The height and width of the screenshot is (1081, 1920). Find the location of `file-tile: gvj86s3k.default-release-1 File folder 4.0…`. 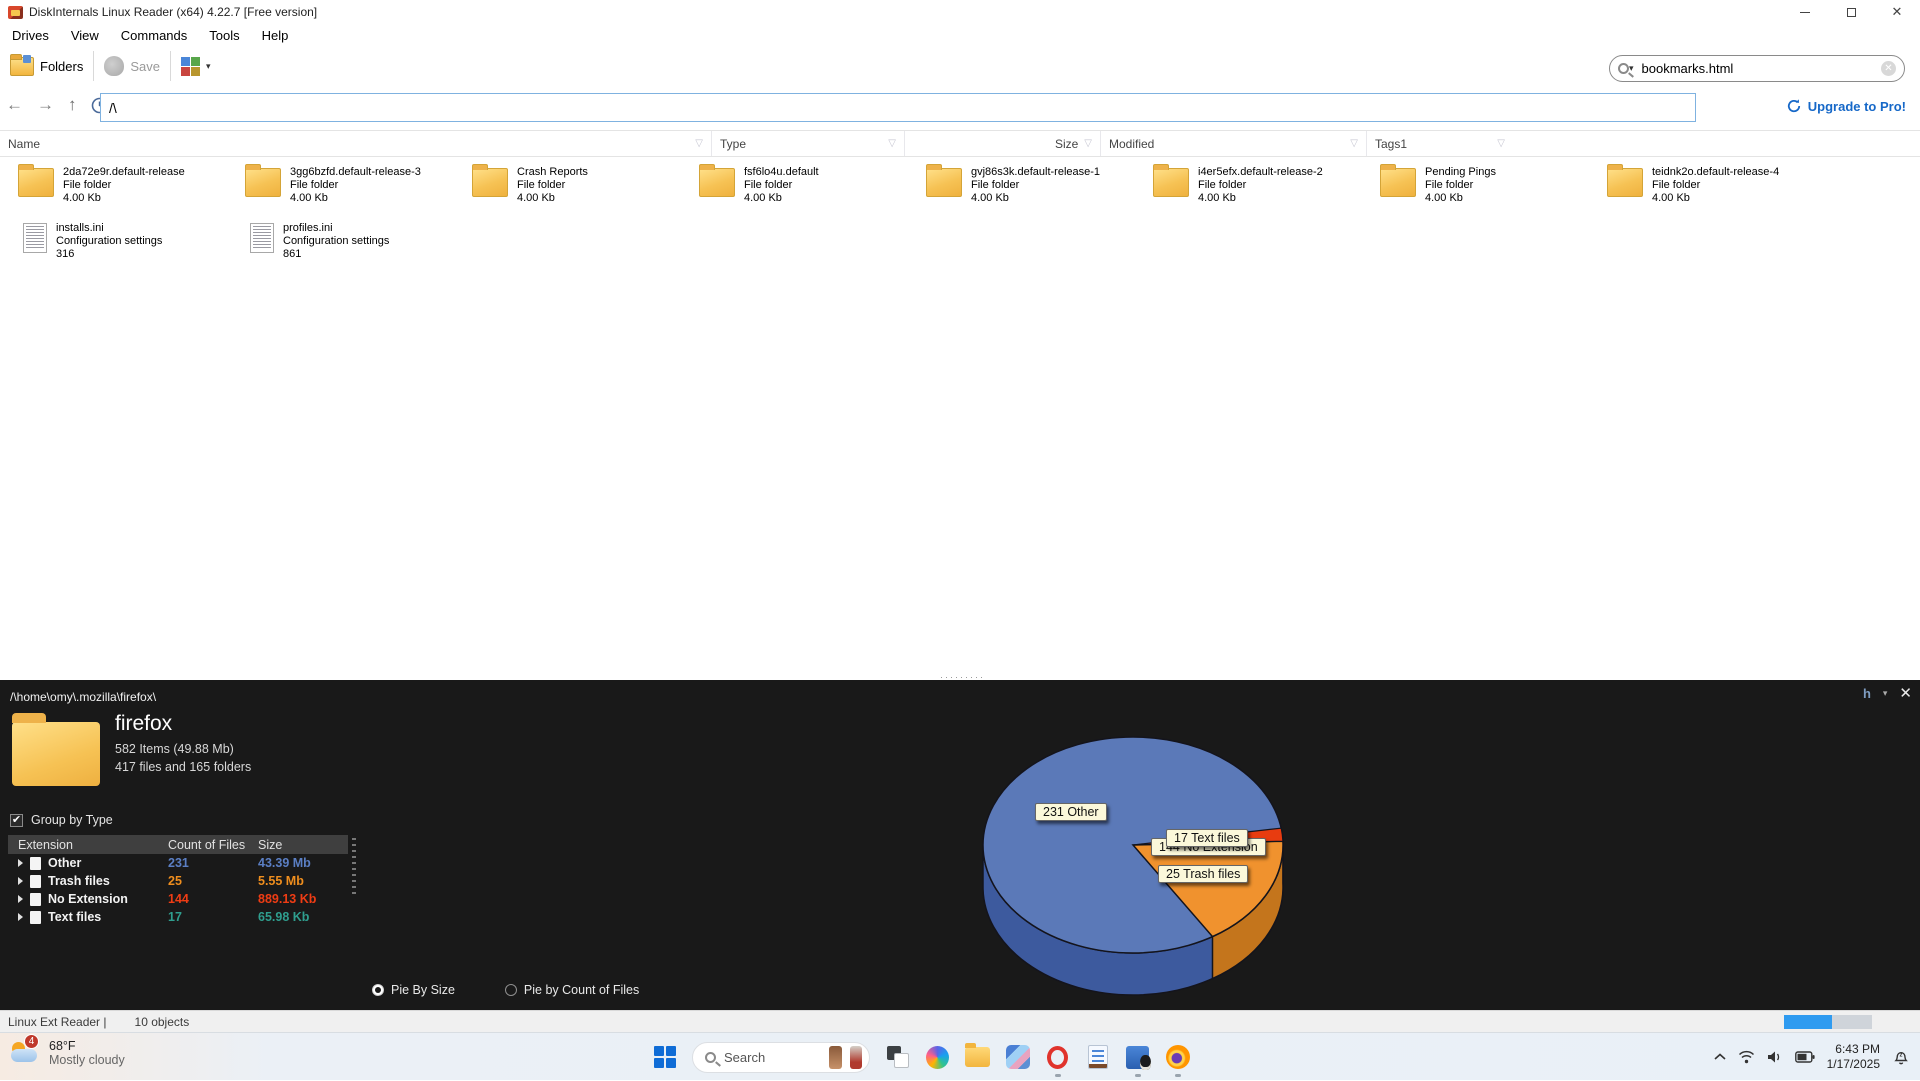

file-tile: gvj86s3k.default-release-1 File folder 4.0… is located at coordinates (1039, 189).